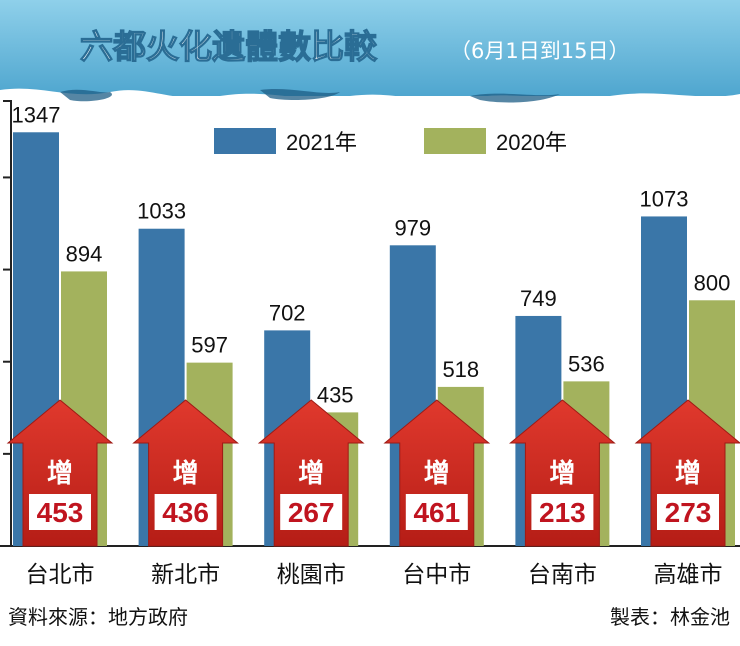  Describe the element at coordinates (161, 211) in the screenshot. I see `data-label-2021: 1033` at that location.